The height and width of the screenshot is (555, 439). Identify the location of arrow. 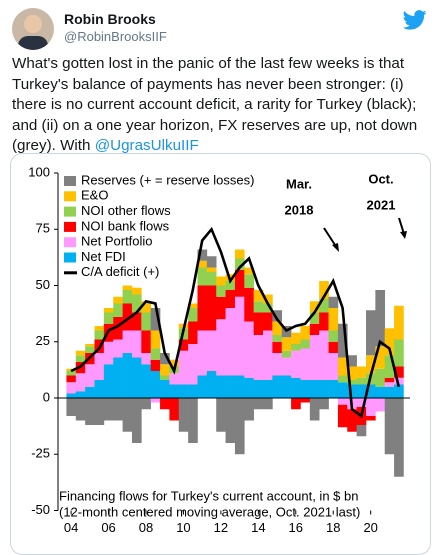
(401, 226).